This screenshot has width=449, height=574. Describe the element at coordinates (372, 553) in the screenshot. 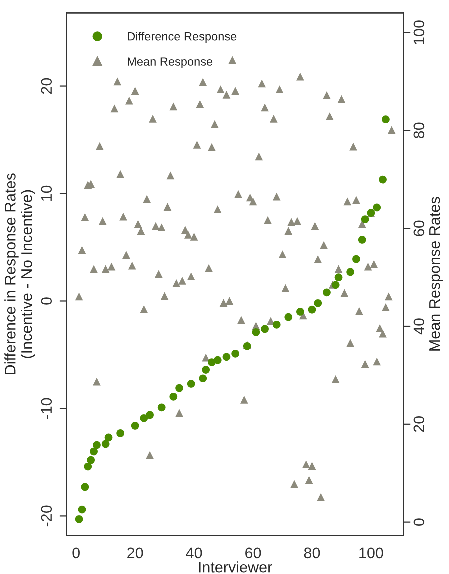

I see `x-tick-label: 100` at that location.